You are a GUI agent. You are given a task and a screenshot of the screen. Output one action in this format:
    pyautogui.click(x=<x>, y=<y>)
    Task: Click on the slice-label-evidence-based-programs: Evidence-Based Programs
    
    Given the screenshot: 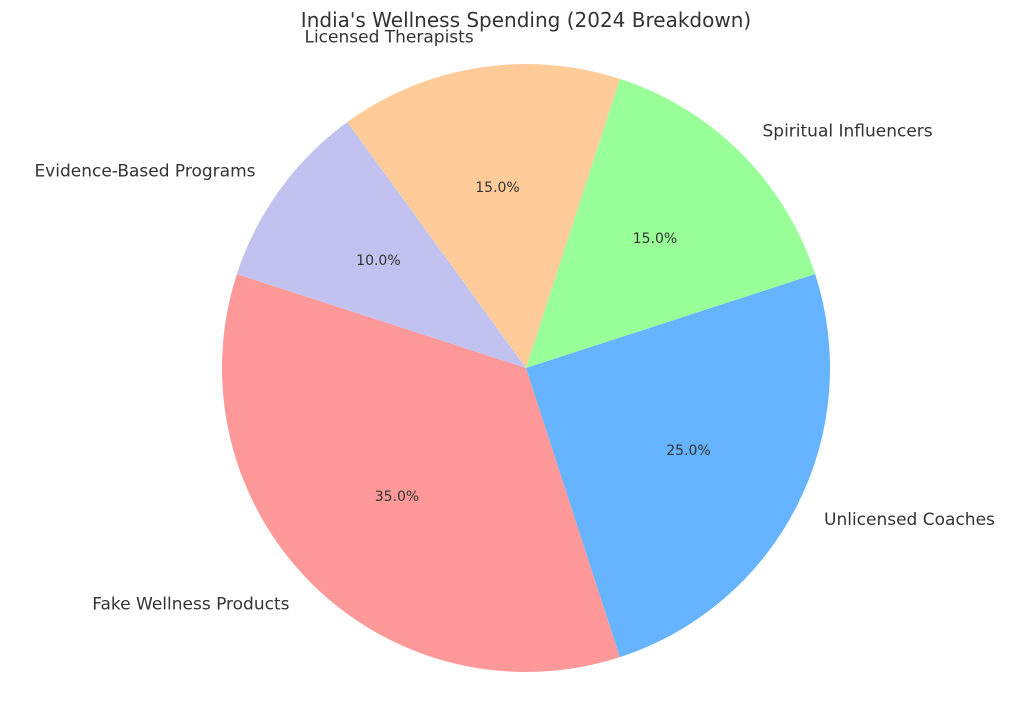 What is the action you would take?
    pyautogui.click(x=144, y=171)
    